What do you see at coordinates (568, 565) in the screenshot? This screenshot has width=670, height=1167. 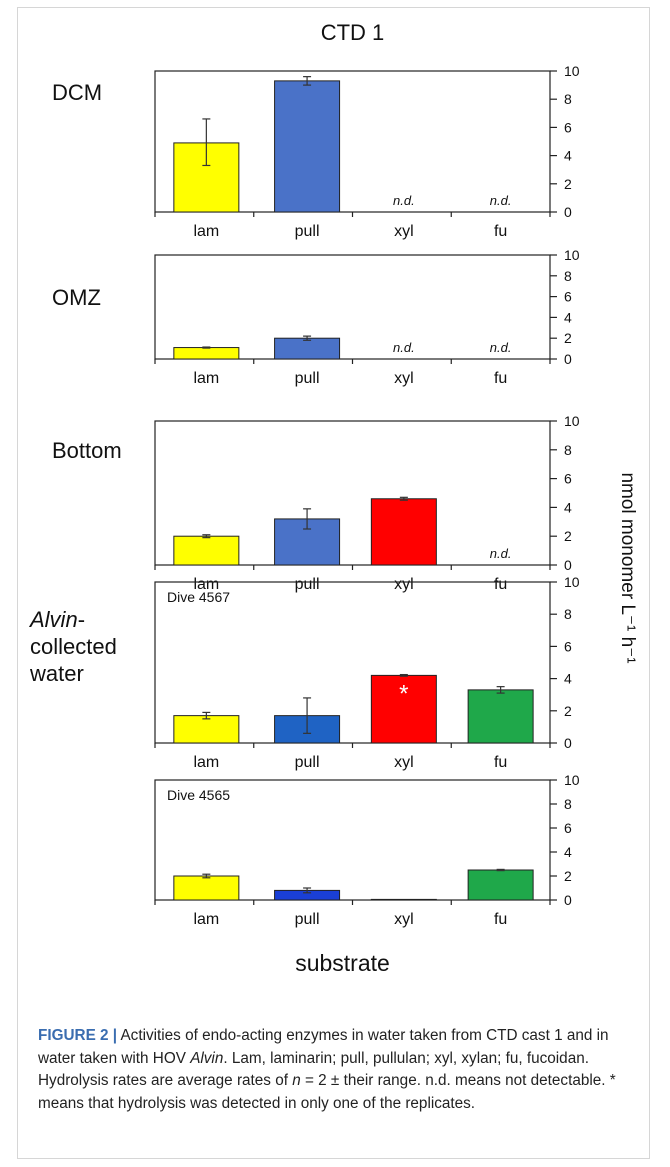 I see `y-tick-label-bottom: 0` at bounding box center [568, 565].